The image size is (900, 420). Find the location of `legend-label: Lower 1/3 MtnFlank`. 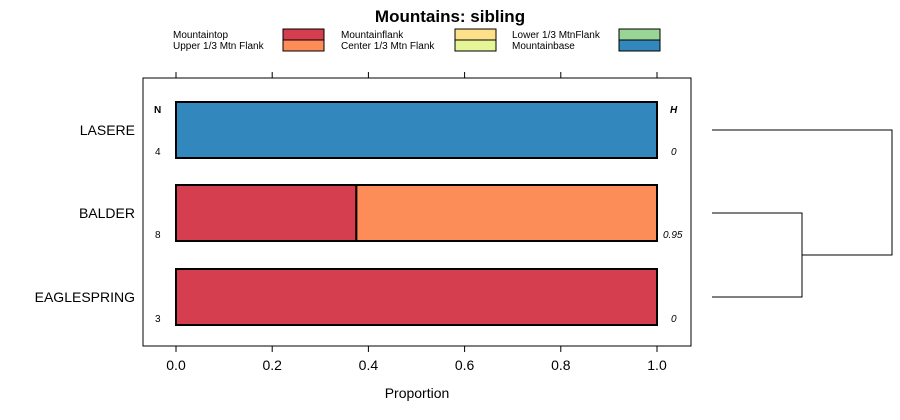

legend-label: Lower 1/3 MtnFlank is located at coordinates (556, 35).